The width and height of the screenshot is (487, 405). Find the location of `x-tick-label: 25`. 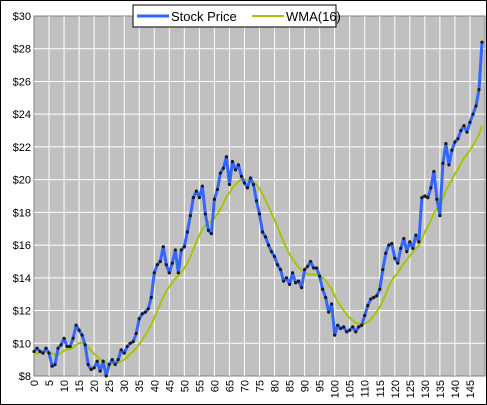

x-tick-label: 25 is located at coordinates (110, 386).